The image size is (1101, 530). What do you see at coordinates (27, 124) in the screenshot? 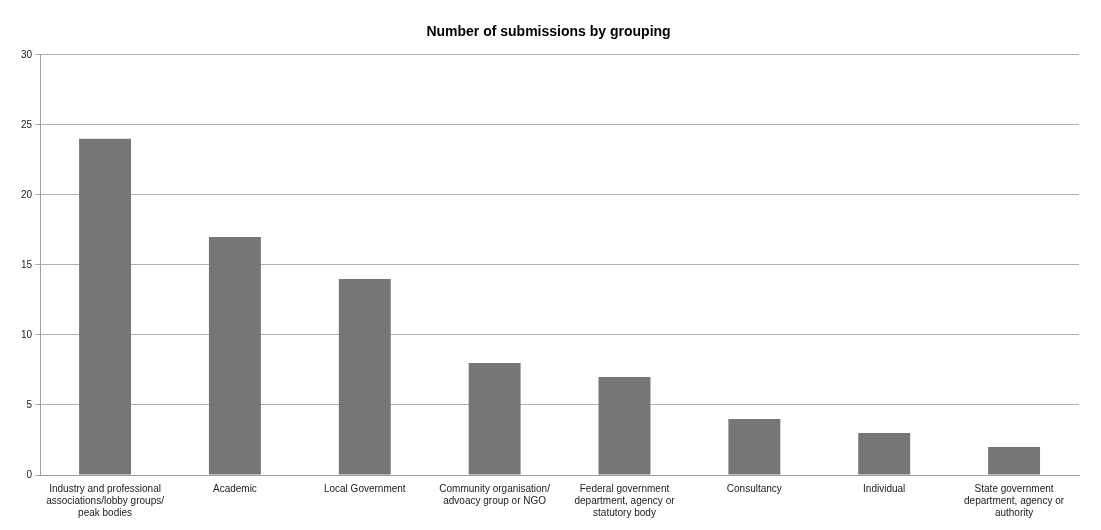
I see `y-tick-label: 25` at bounding box center [27, 124].